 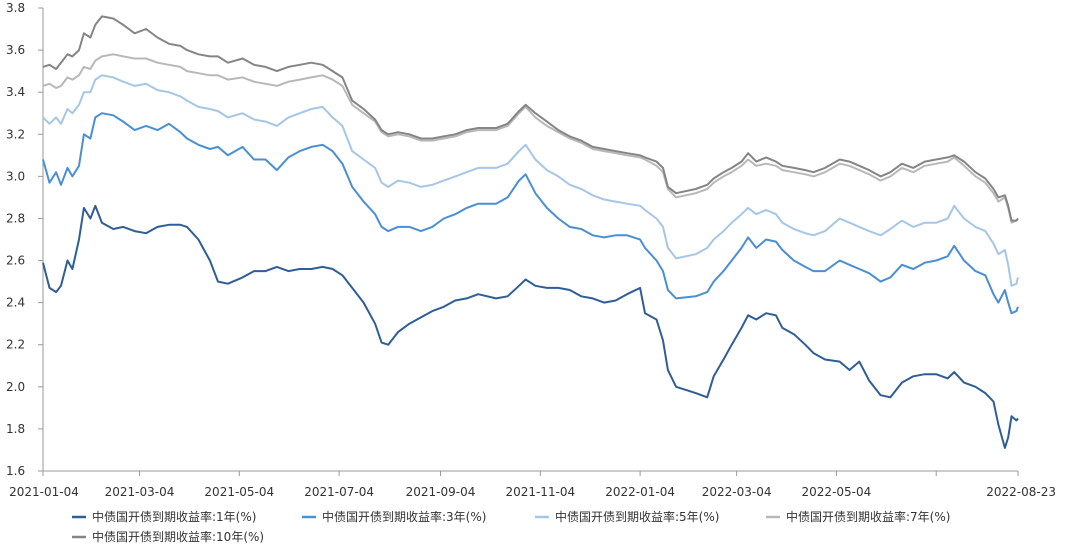 I want to click on y-tick-label: 3.8, so click(x=15, y=8).